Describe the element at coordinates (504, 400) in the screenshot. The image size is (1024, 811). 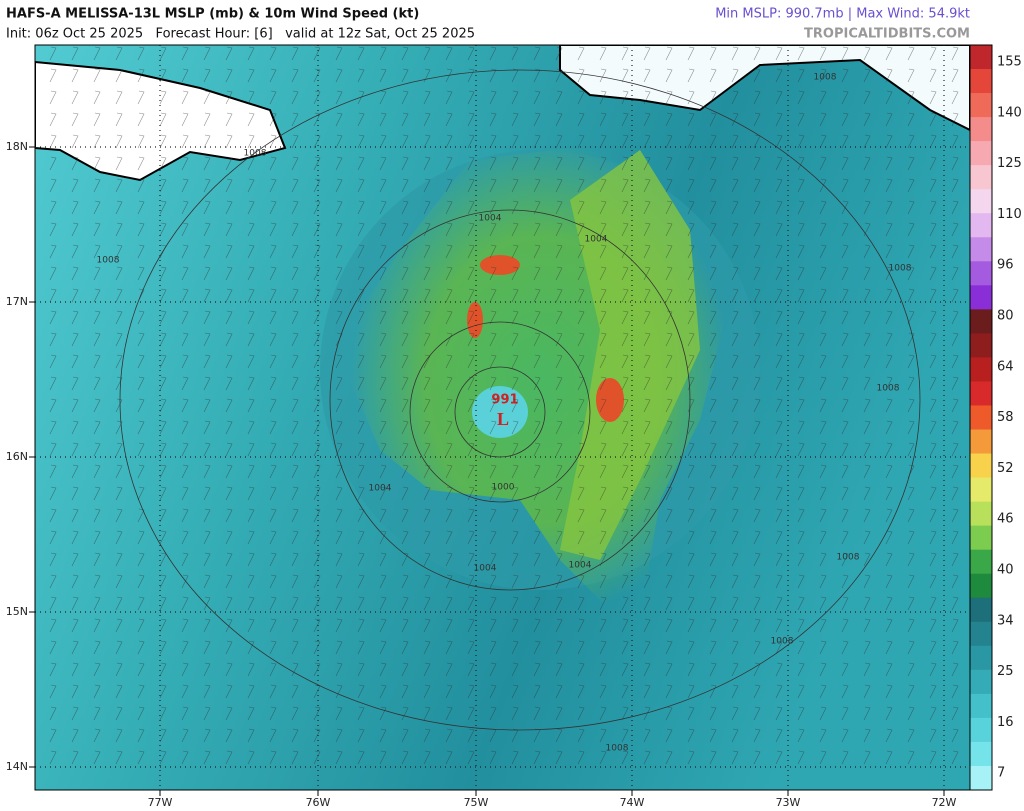
I see `center-pressure: 991` at that location.